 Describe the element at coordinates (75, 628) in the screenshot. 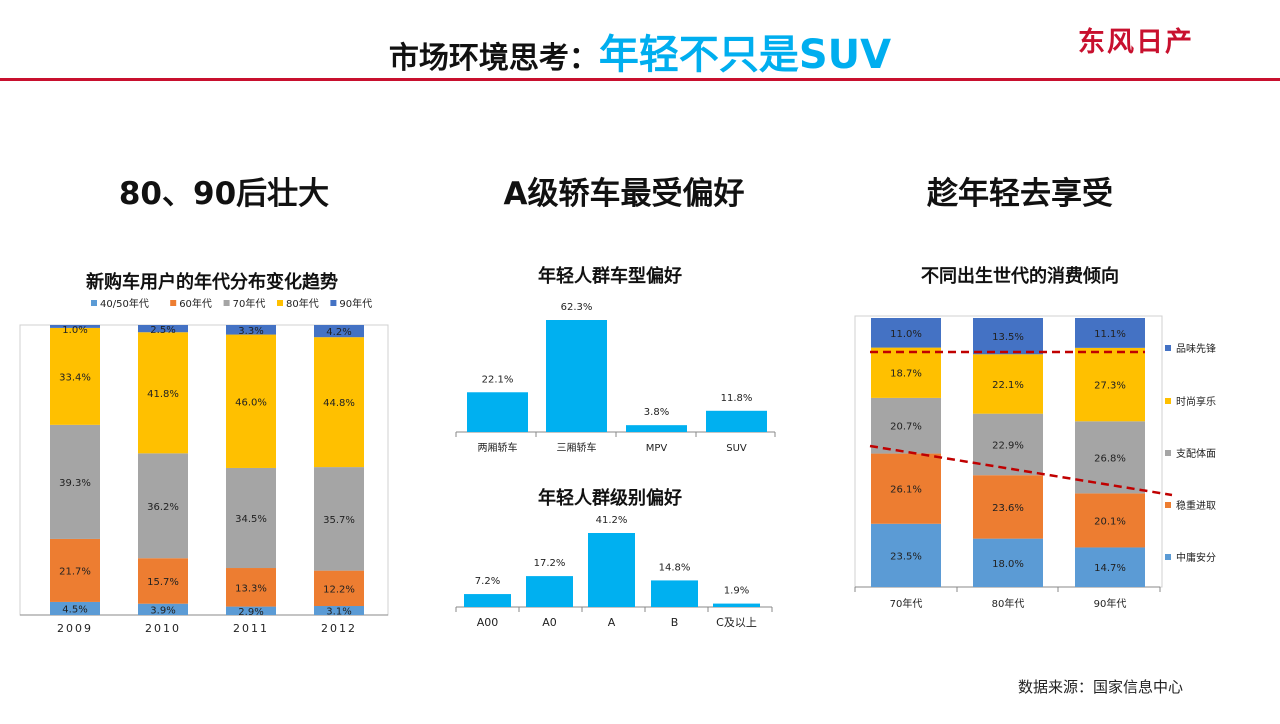

I see `x-tick-label-0: 2009` at that location.